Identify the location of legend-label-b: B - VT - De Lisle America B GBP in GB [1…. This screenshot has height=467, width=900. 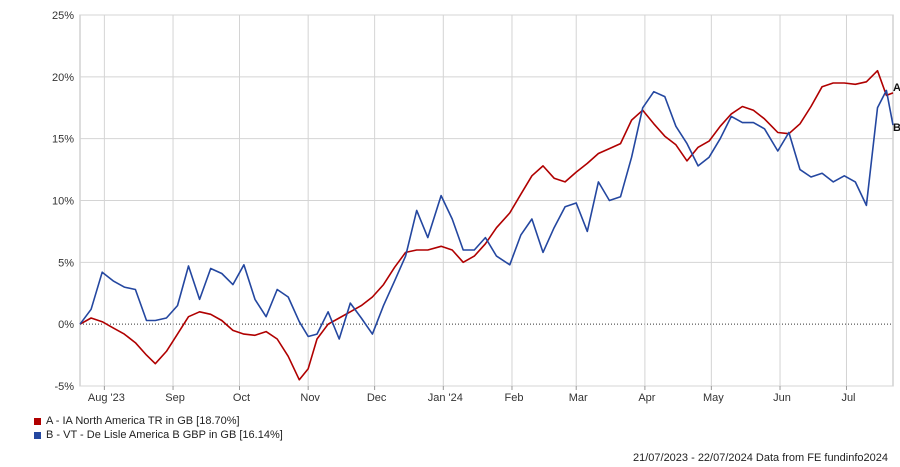
(164, 435).